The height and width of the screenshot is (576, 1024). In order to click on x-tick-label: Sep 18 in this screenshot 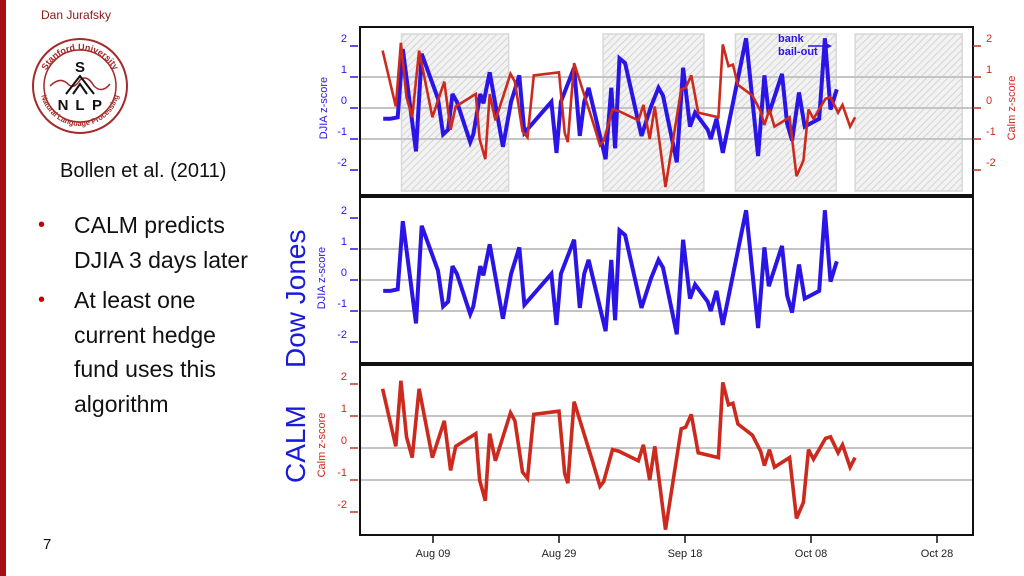, I will do `click(685, 554)`.